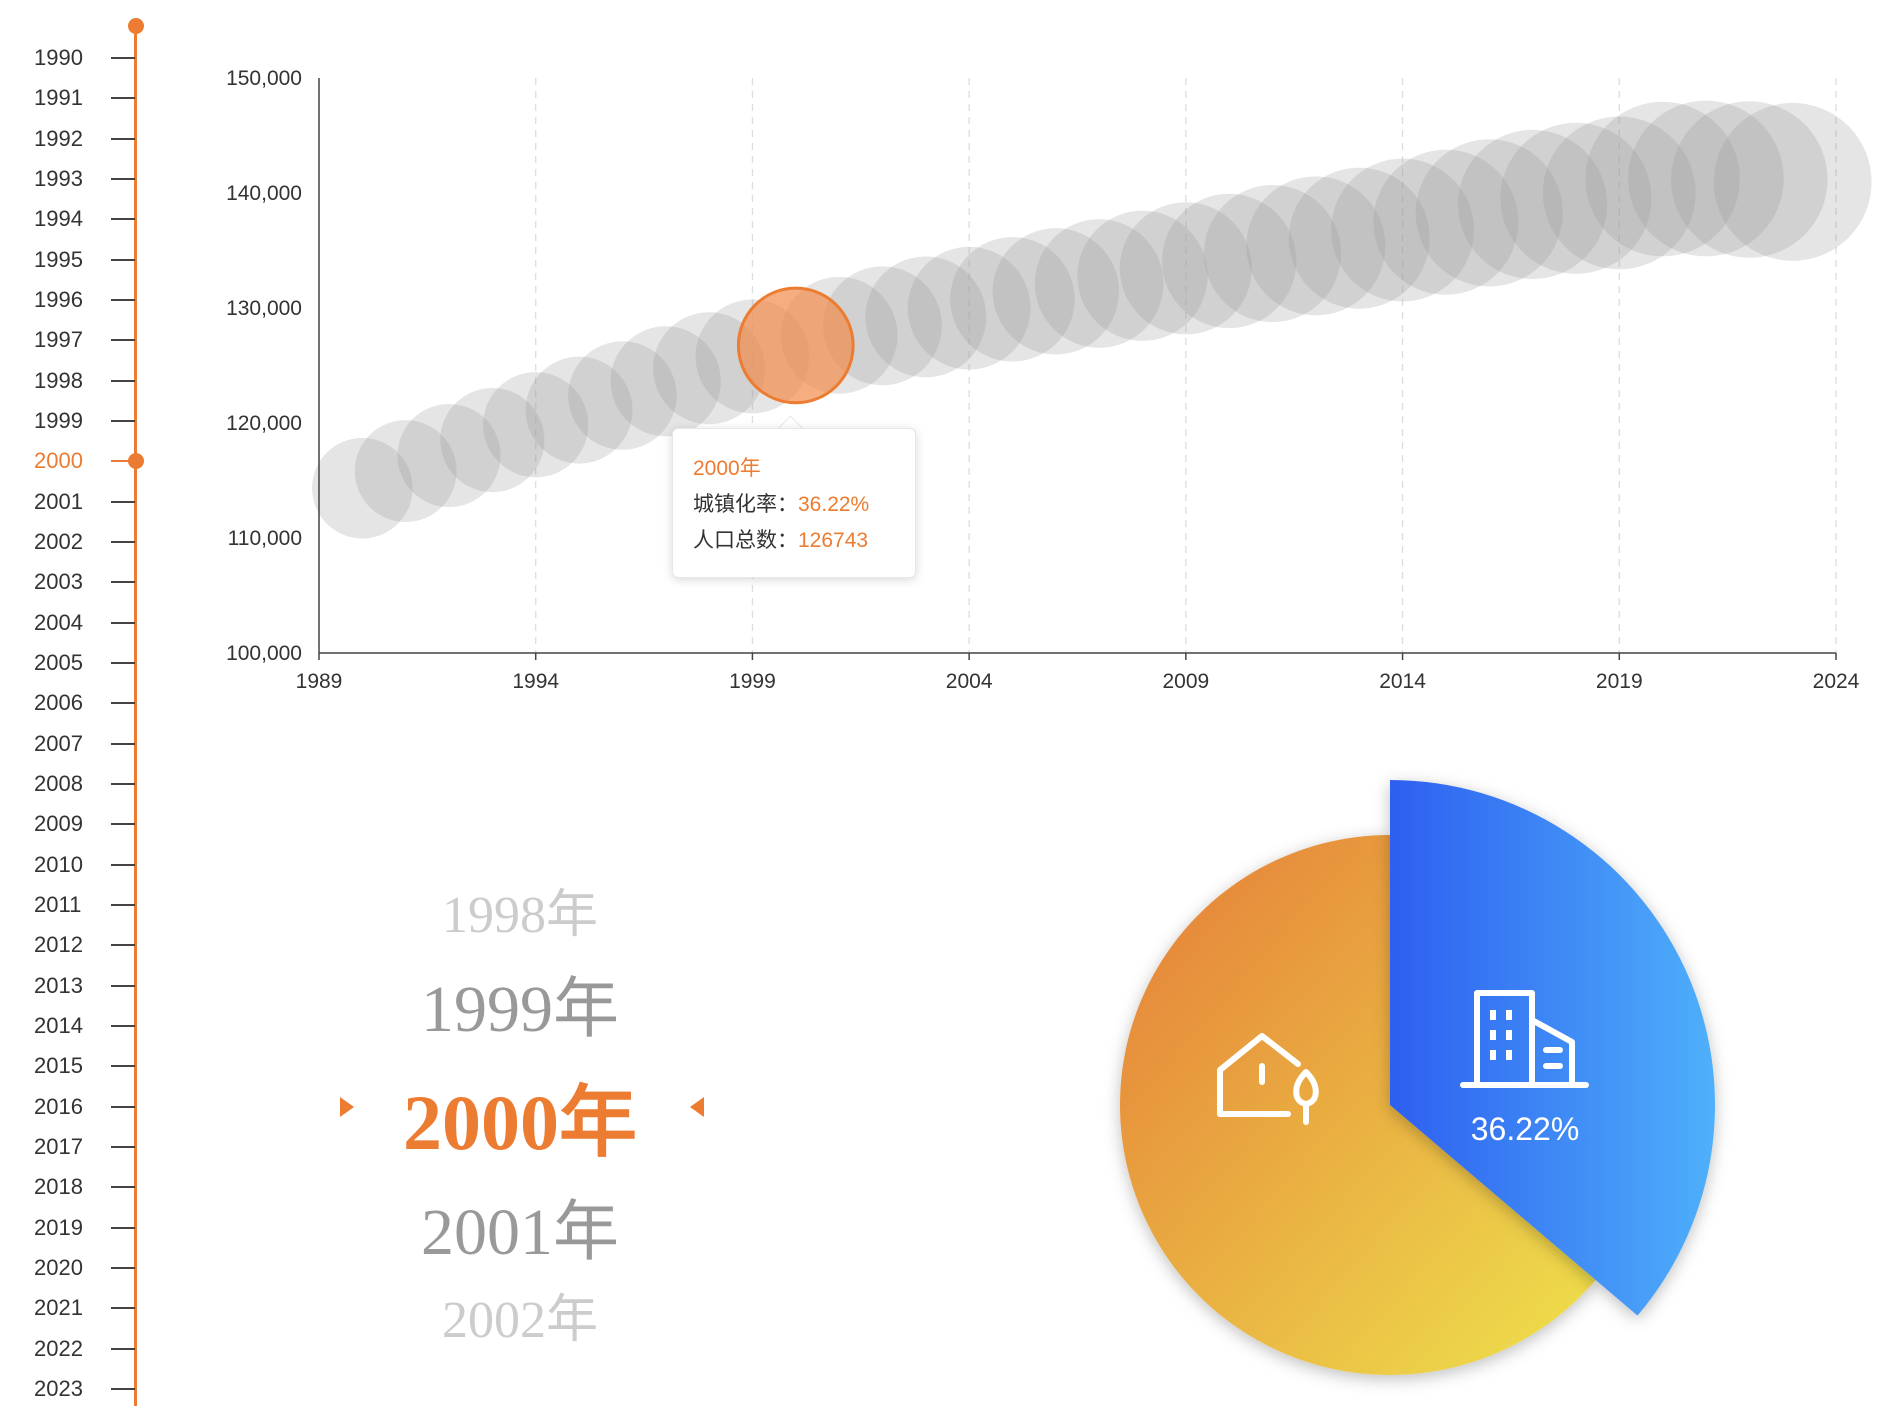  I want to click on bubble-2012, so click(1316, 246).